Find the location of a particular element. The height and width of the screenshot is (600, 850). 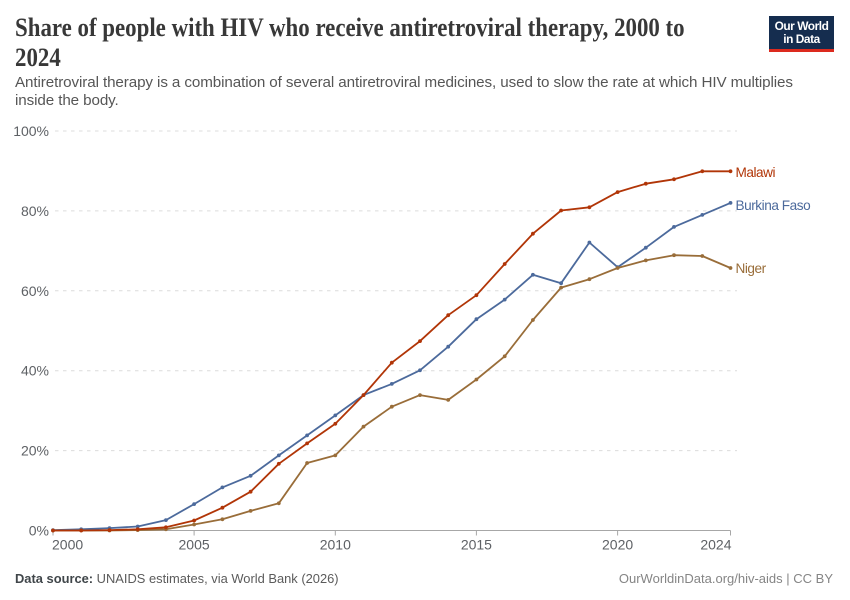

svg-text: 2020 is located at coordinates (617, 545).